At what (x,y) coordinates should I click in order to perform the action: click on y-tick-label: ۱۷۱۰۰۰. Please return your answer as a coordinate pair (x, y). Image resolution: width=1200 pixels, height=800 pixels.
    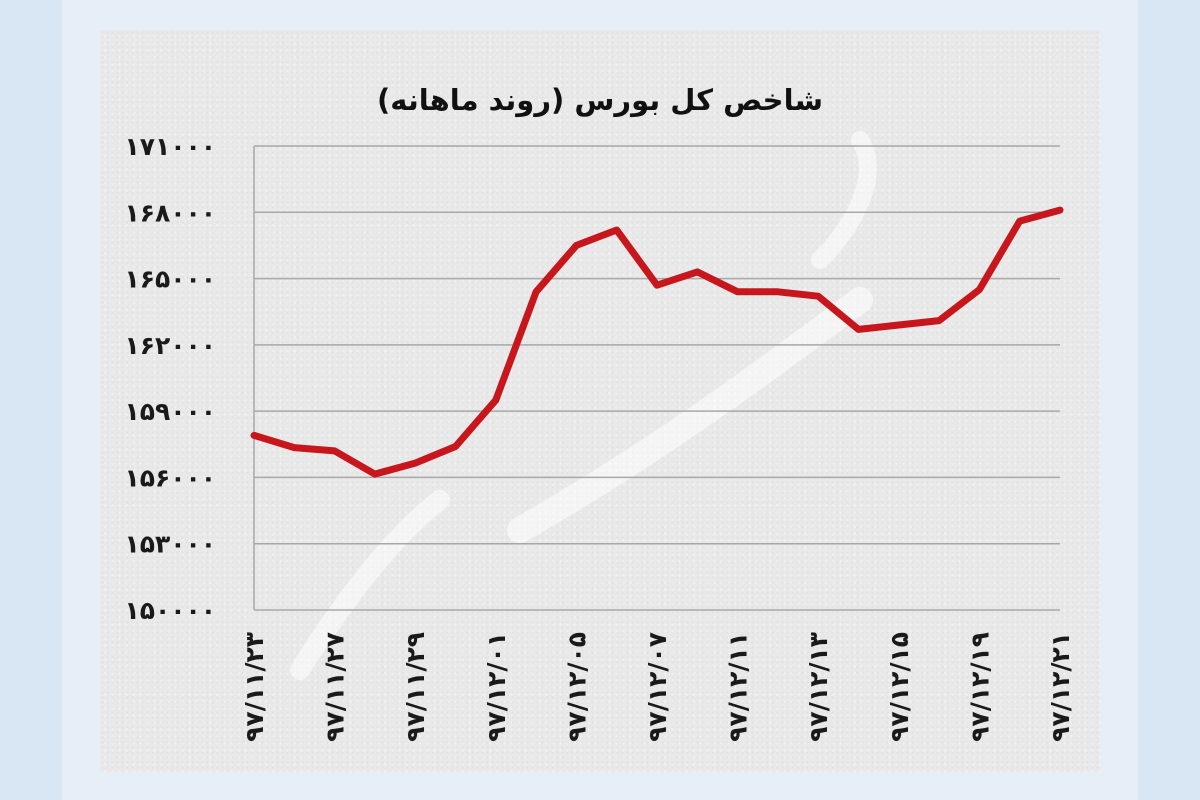
    Looking at the image, I should click on (170, 146).